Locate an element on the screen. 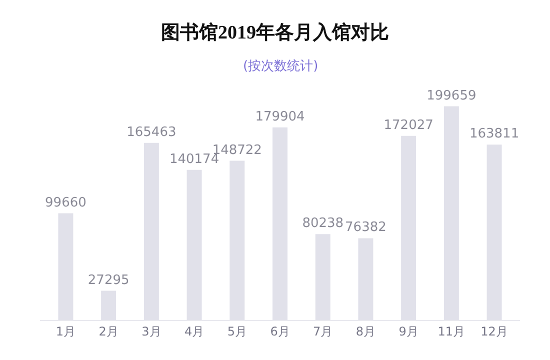 The height and width of the screenshot is (360, 550). x-tick-label: 6月 is located at coordinates (280, 331).